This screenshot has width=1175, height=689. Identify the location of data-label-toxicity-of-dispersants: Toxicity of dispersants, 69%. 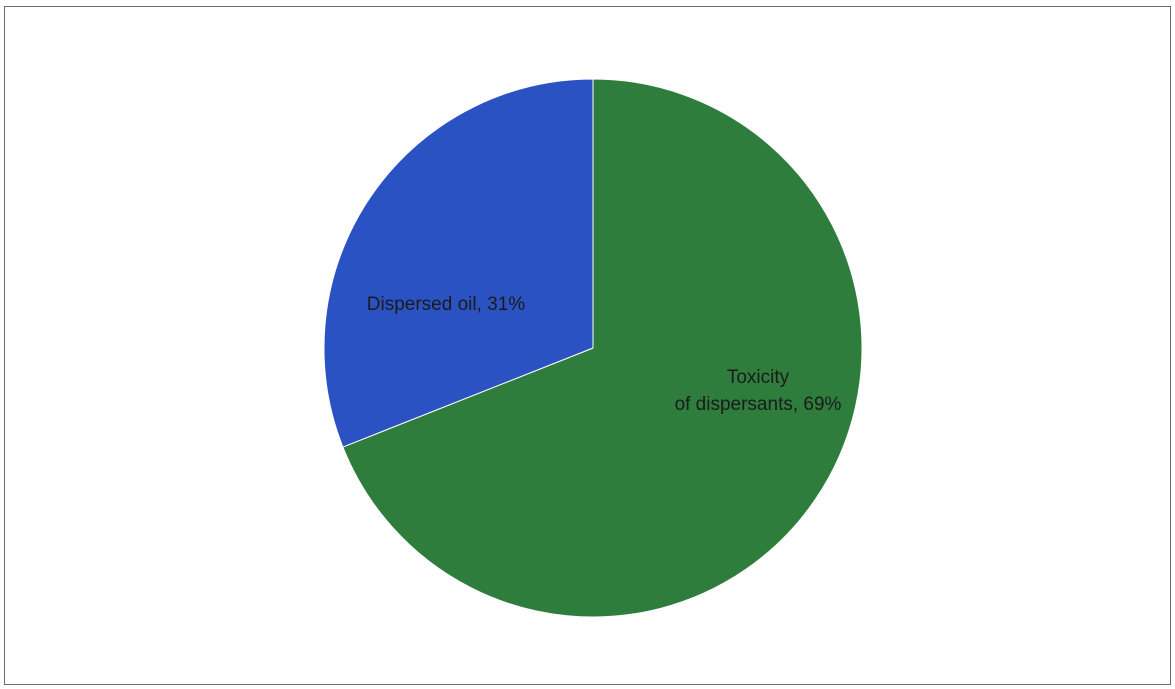
(758, 391).